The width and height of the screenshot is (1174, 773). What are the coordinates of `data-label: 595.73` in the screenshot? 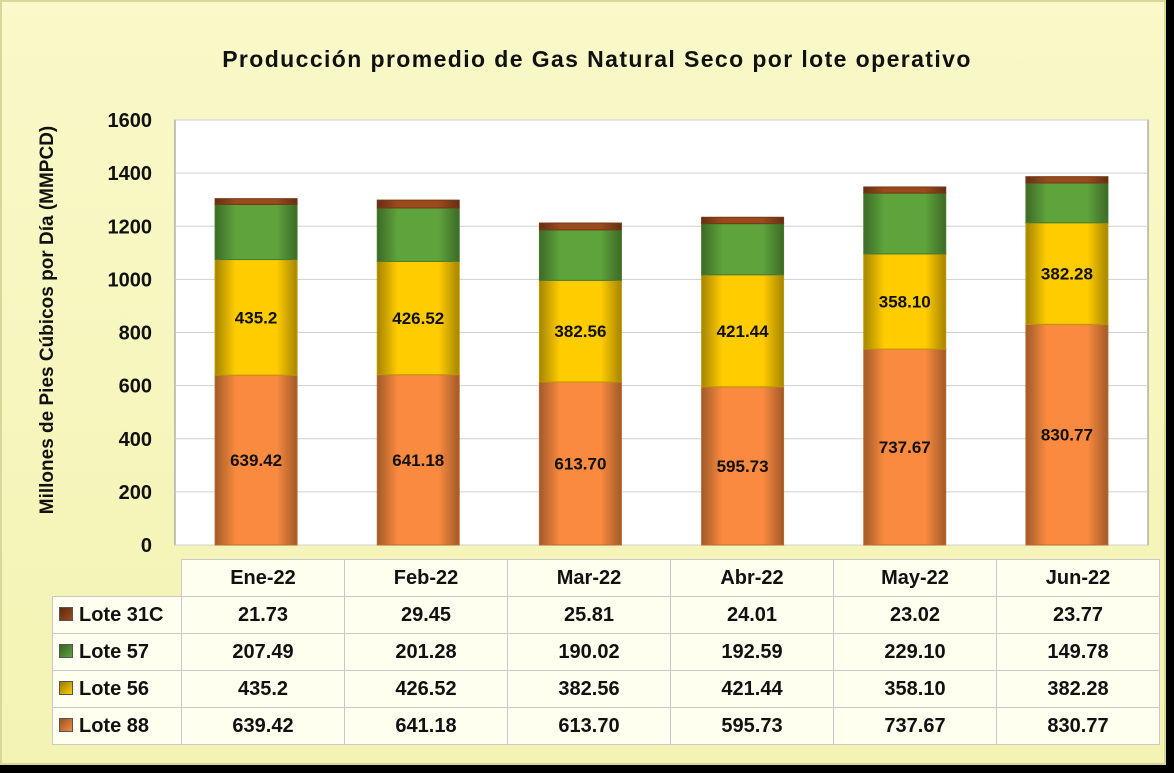 It's located at (743, 466).